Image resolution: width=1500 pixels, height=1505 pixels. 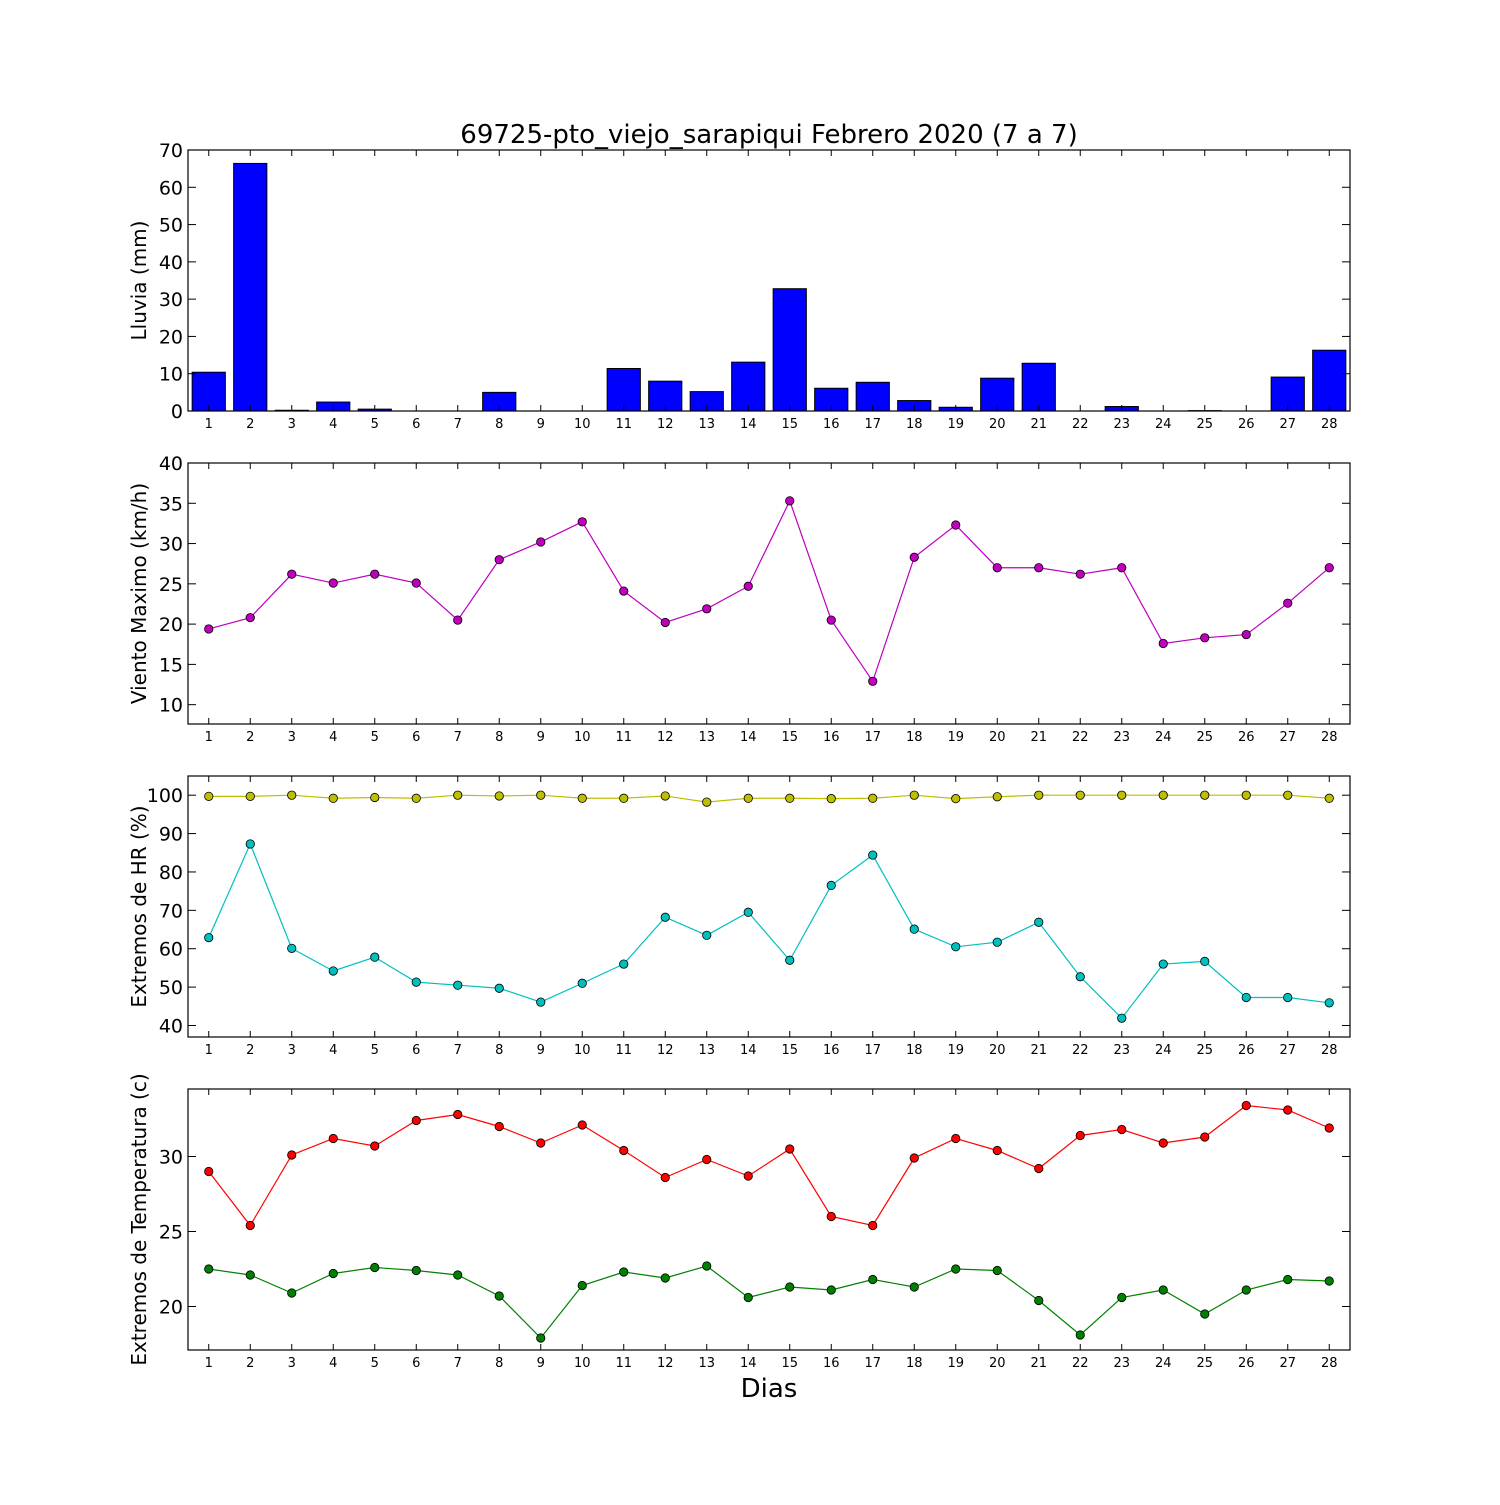 What do you see at coordinates (1163, 1363) in the screenshot?
I see `x-tick-label: 24` at bounding box center [1163, 1363].